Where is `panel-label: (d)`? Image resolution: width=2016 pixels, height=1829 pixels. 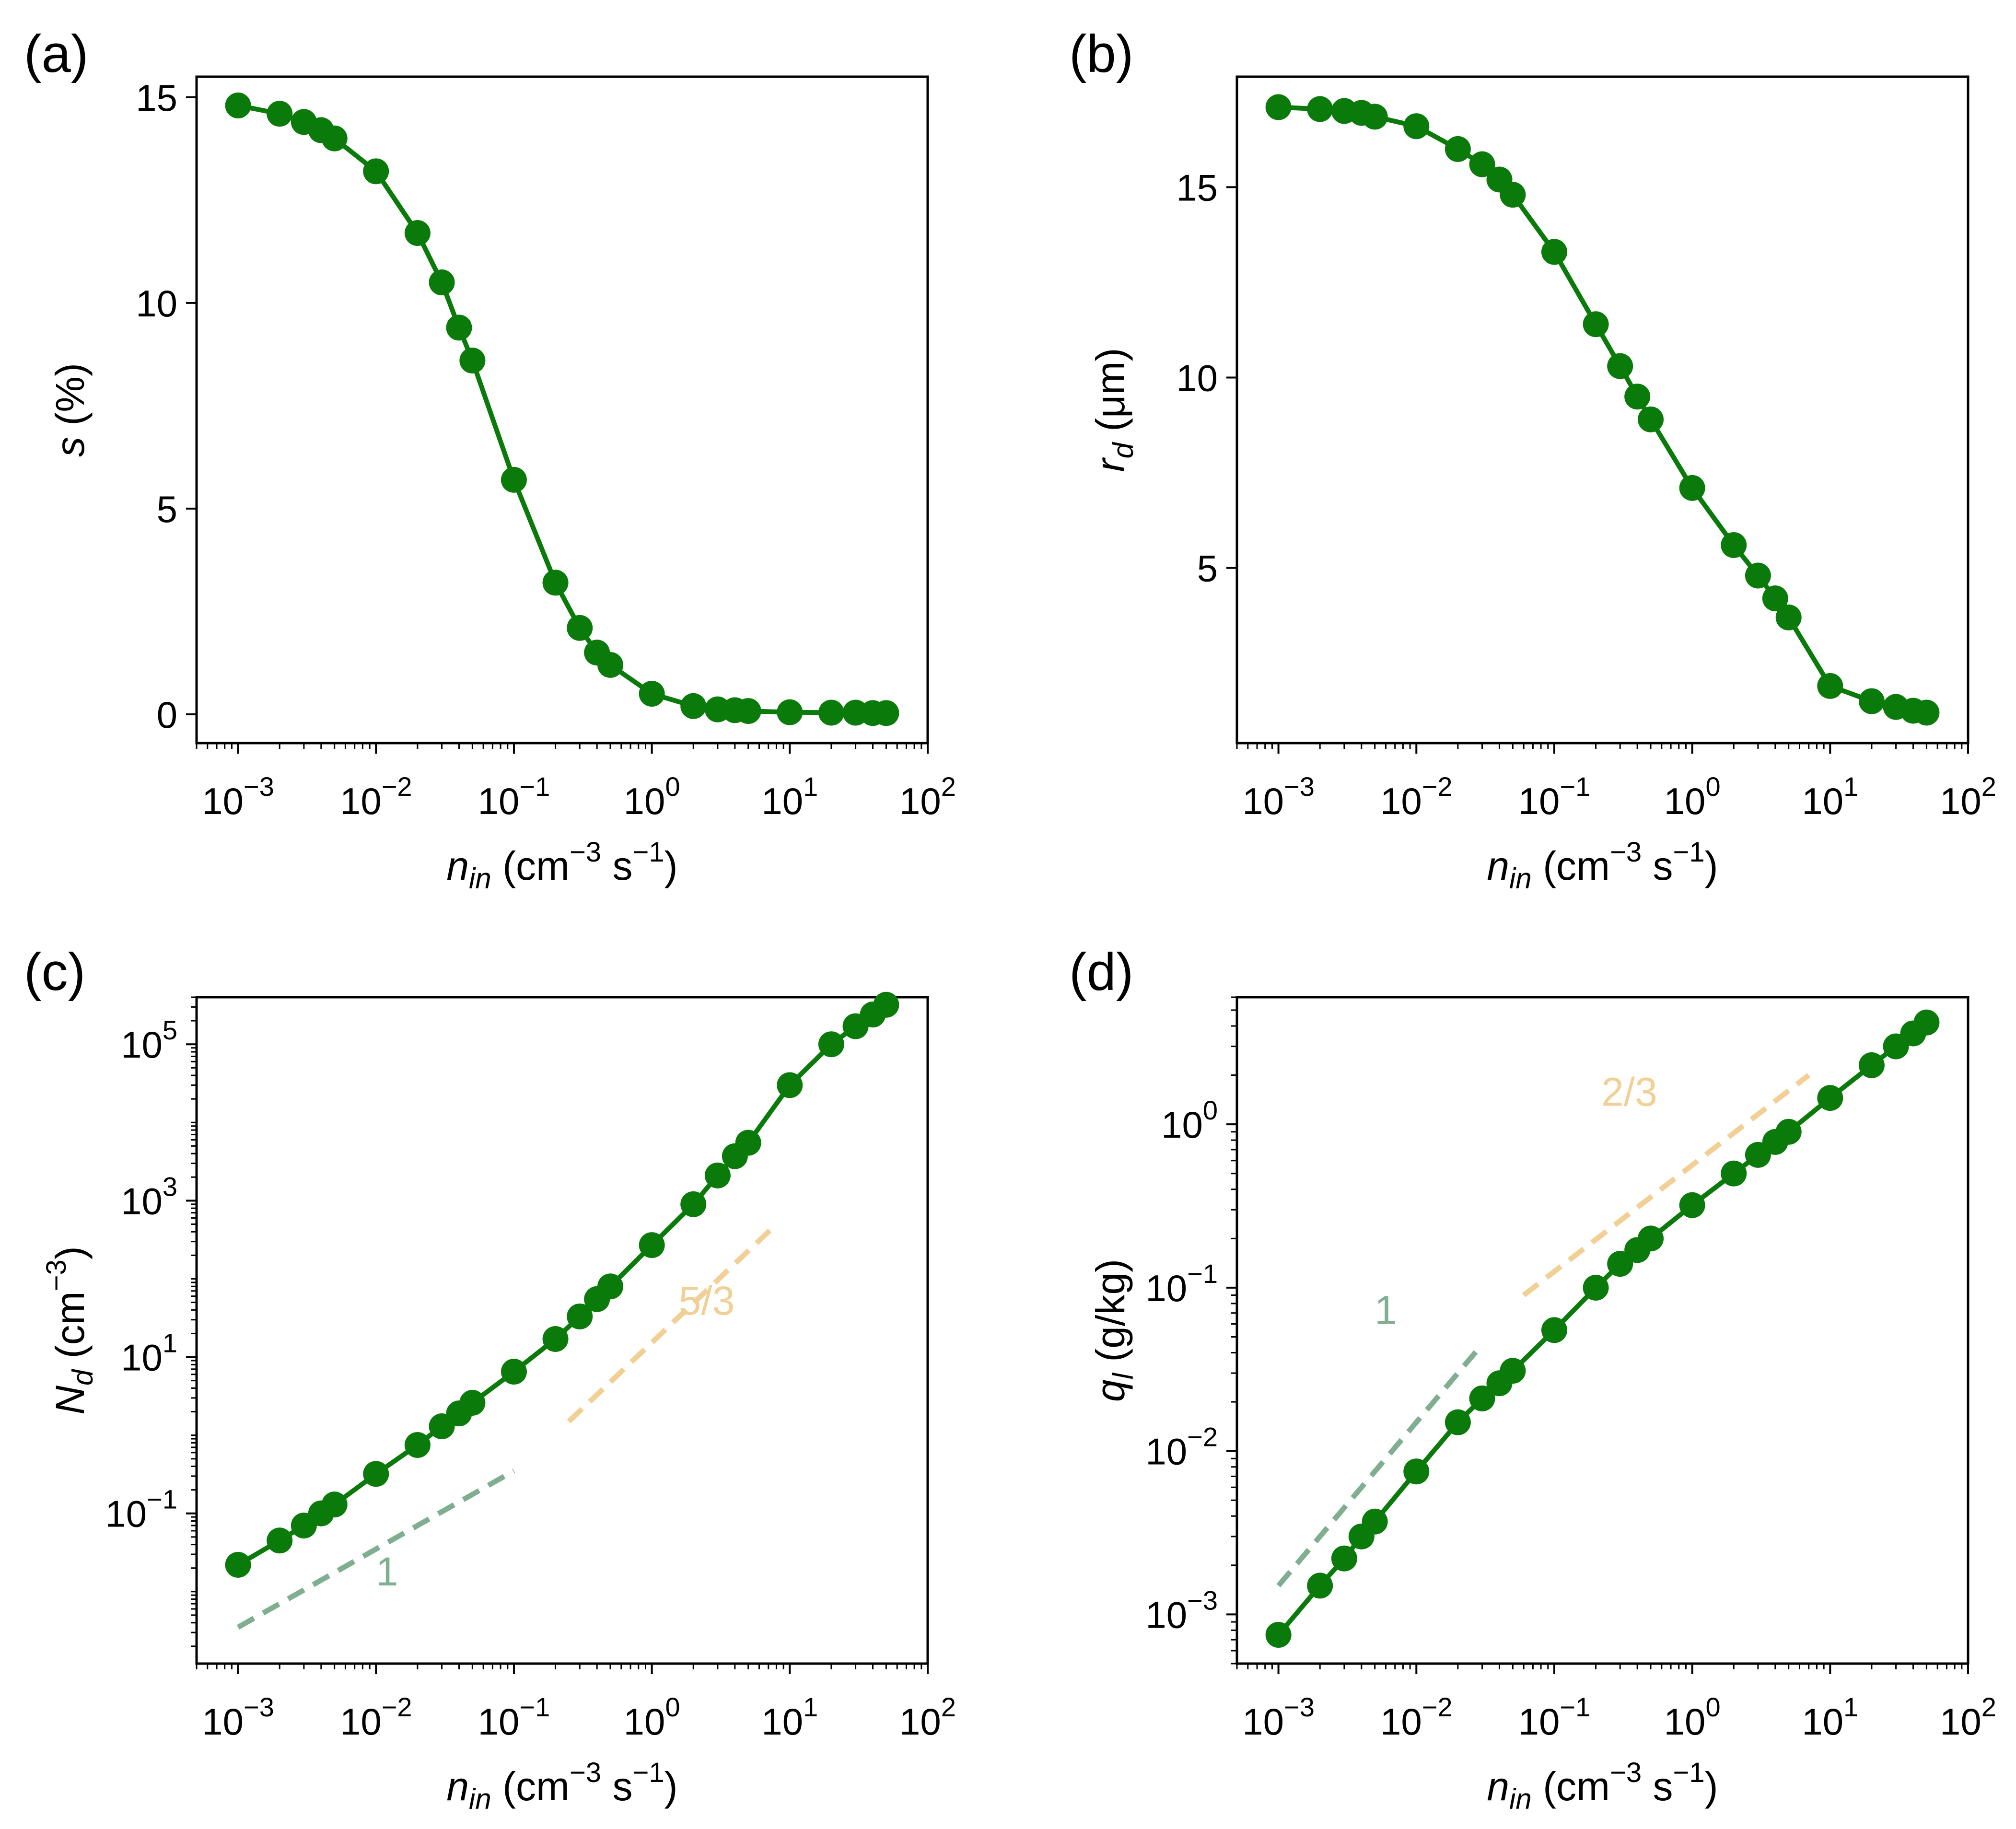
panel-label: (d) is located at coordinates (1101, 972).